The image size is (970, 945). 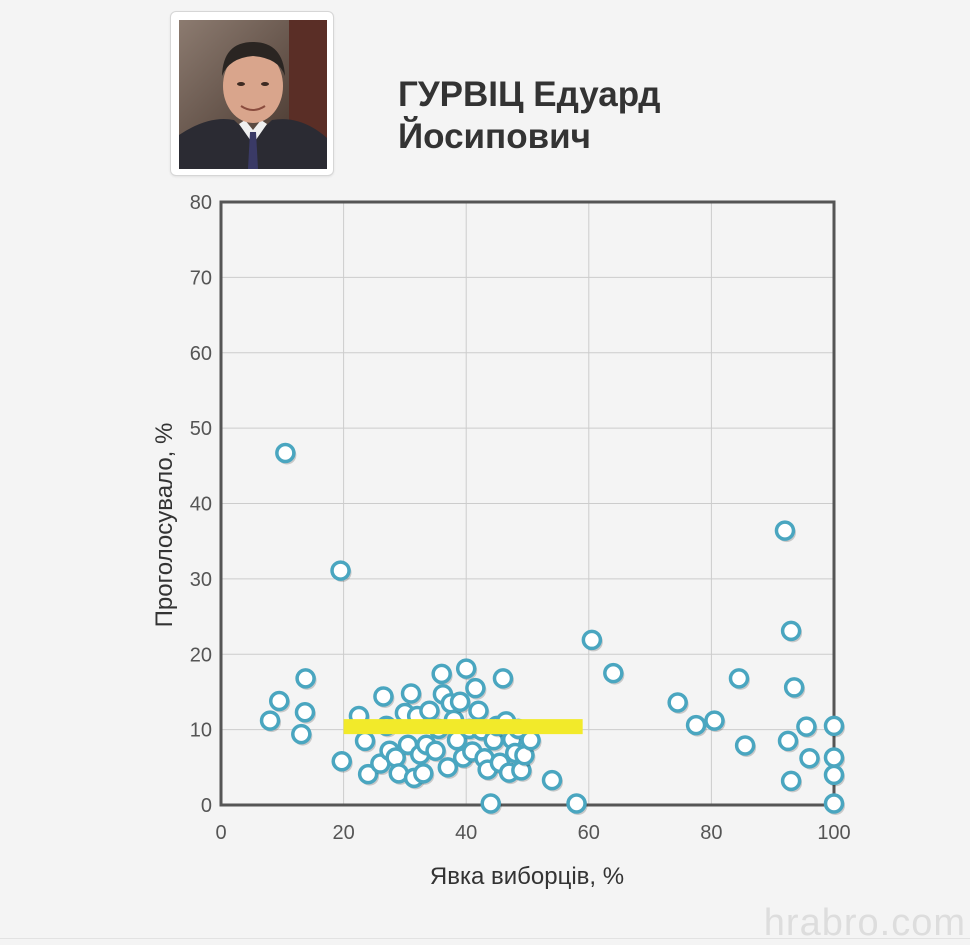 I want to click on x-tick-label: 20, so click(x=343, y=833).